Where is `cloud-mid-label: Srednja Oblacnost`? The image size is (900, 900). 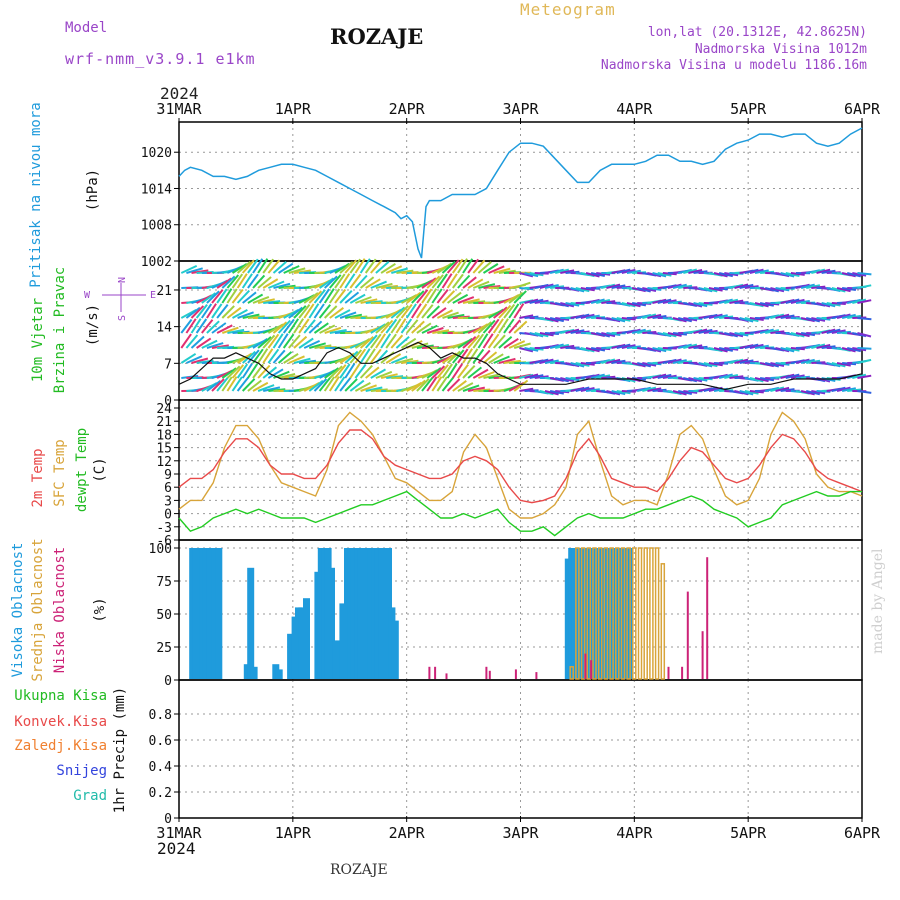 cloud-mid-label: Srednja Oblacnost is located at coordinates (38, 609).